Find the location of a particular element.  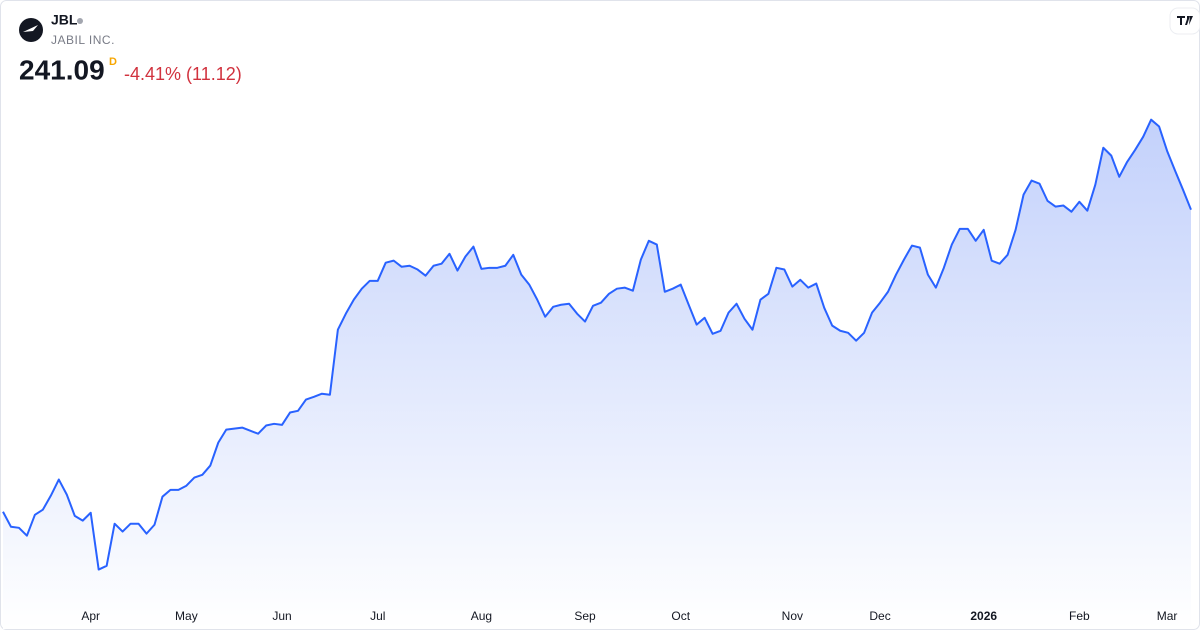

x-tick-label: Sep is located at coordinates (585, 616).